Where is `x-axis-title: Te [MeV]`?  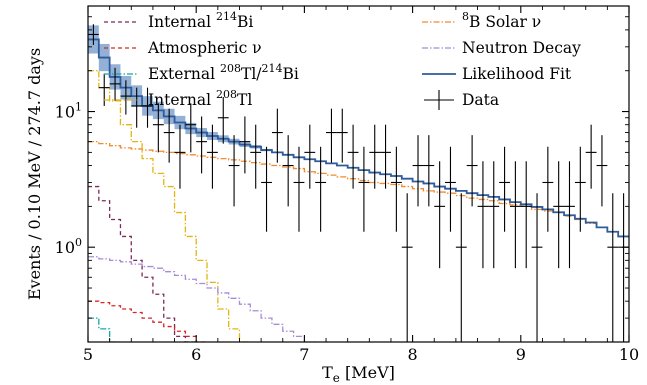 x-axis-title: Te [MeV] is located at coordinates (358, 374).